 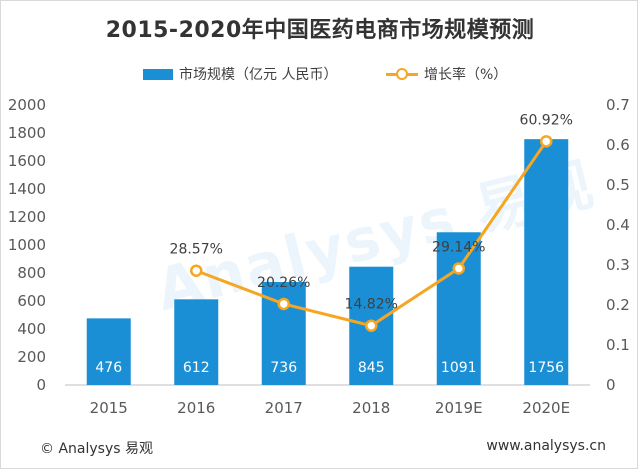 What do you see at coordinates (196, 250) in the screenshot?
I see `growth-rate-label: 28.57%` at bounding box center [196, 250].